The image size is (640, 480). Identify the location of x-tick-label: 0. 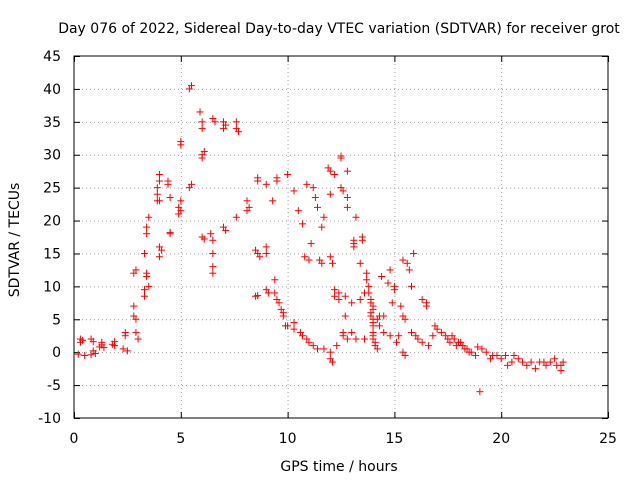
(74, 439).